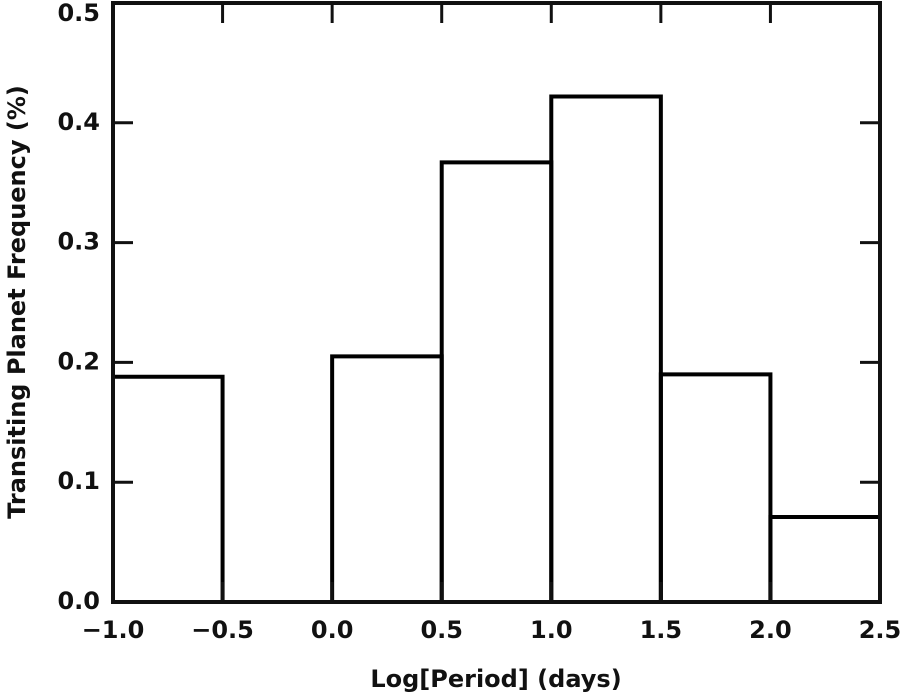 This screenshot has width=900, height=697. Describe the element at coordinates (551, 630) in the screenshot. I see `x-tick-label: 1.0` at that location.